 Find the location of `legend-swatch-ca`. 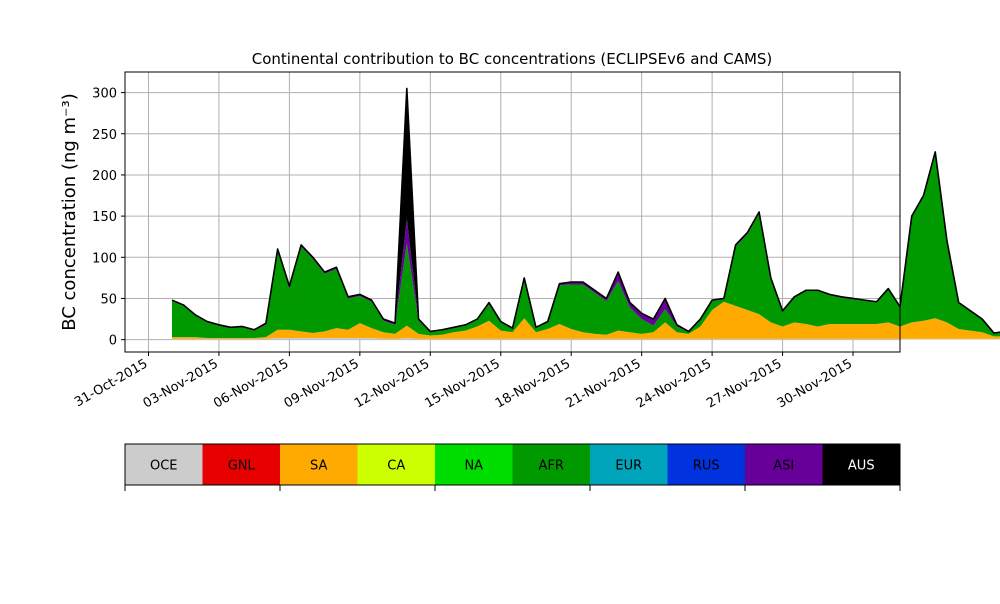

legend-swatch-ca is located at coordinates (396, 464).